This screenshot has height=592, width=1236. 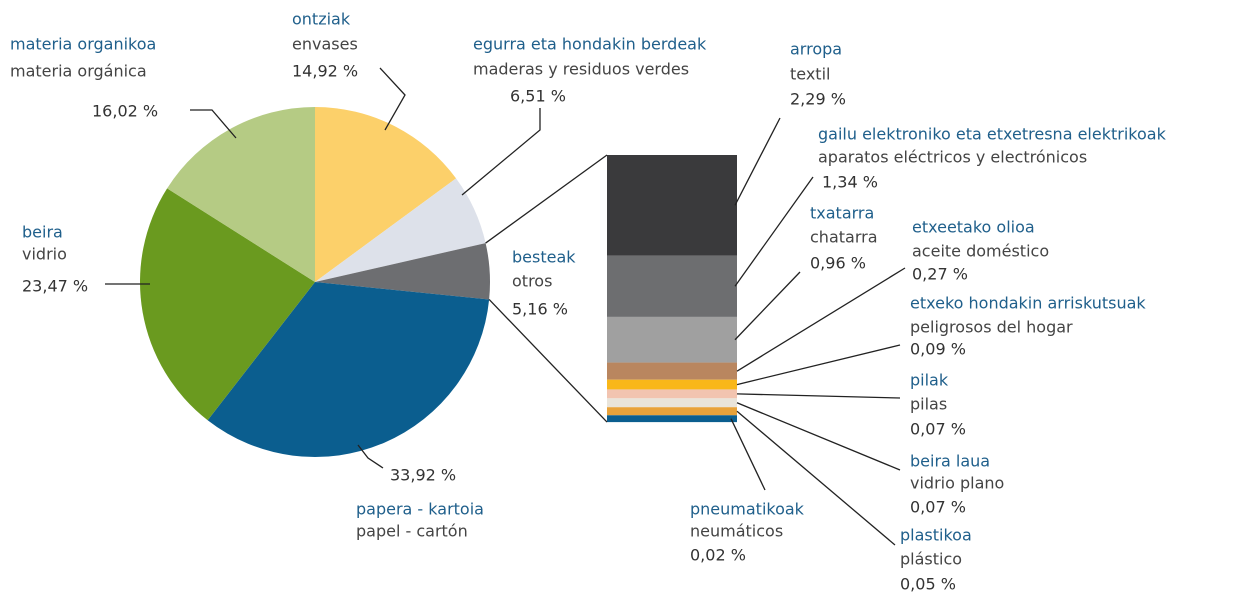 I want to click on value-label: 0,09 %, so click(x=938, y=349).